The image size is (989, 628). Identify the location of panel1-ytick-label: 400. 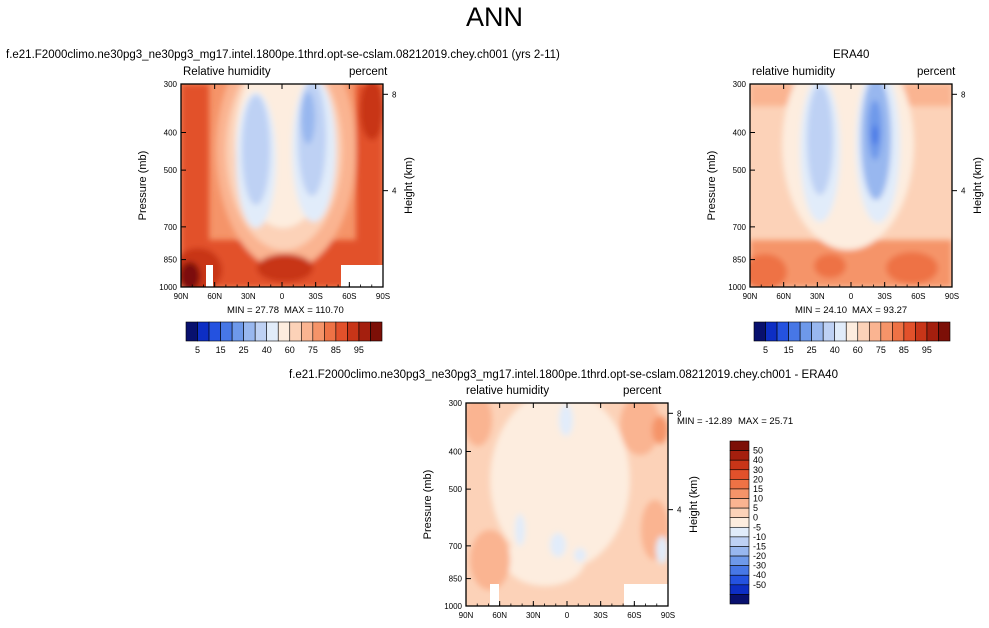
(171, 133).